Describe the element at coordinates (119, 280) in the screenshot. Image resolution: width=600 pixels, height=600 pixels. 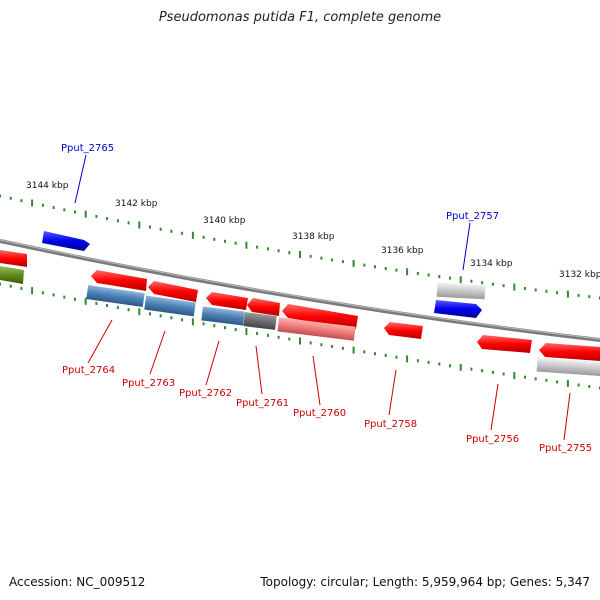
I see `gene-red-a` at that location.